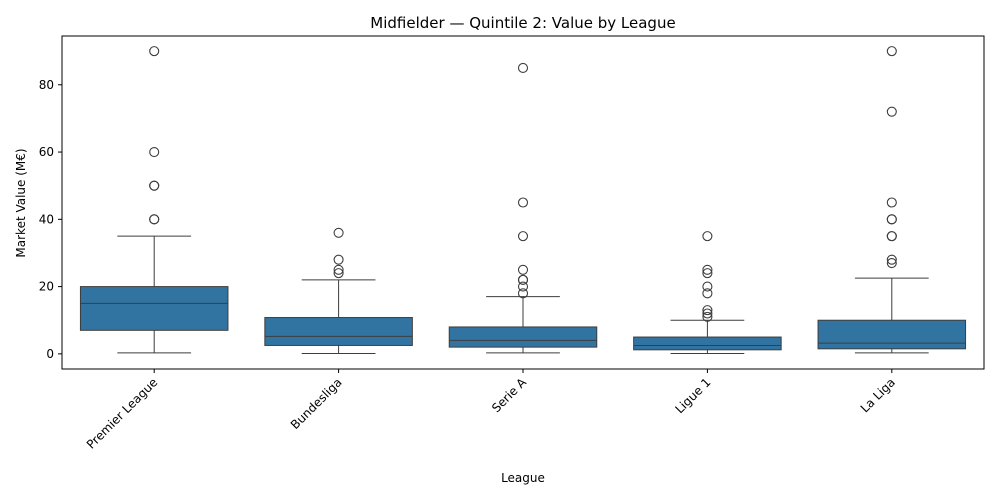  I want to click on chart-title: Midfielder — Quintile 2: Value by League, so click(522, 23).